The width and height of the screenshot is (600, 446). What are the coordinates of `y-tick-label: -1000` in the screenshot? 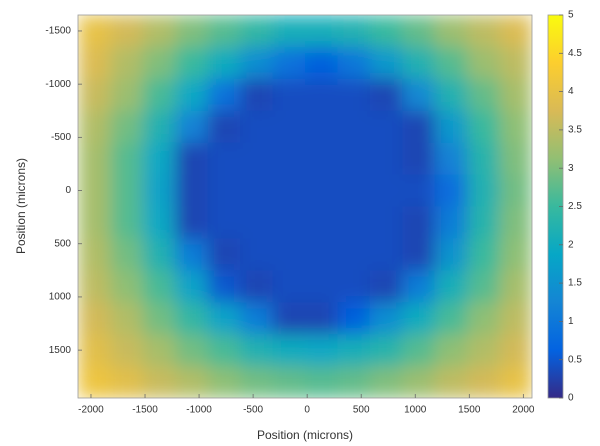 It's located at (58, 84).